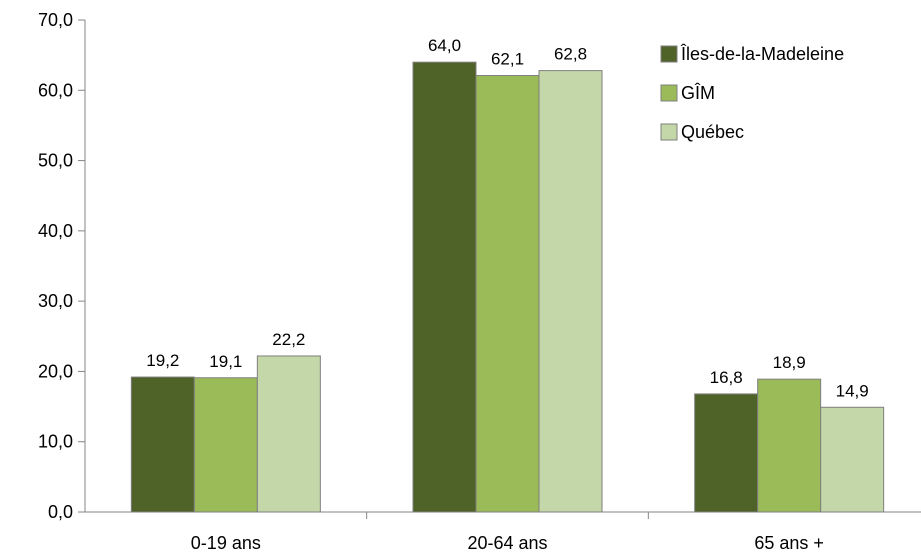 This screenshot has width=921, height=556. I want to click on data-label: 22,2, so click(288, 339).